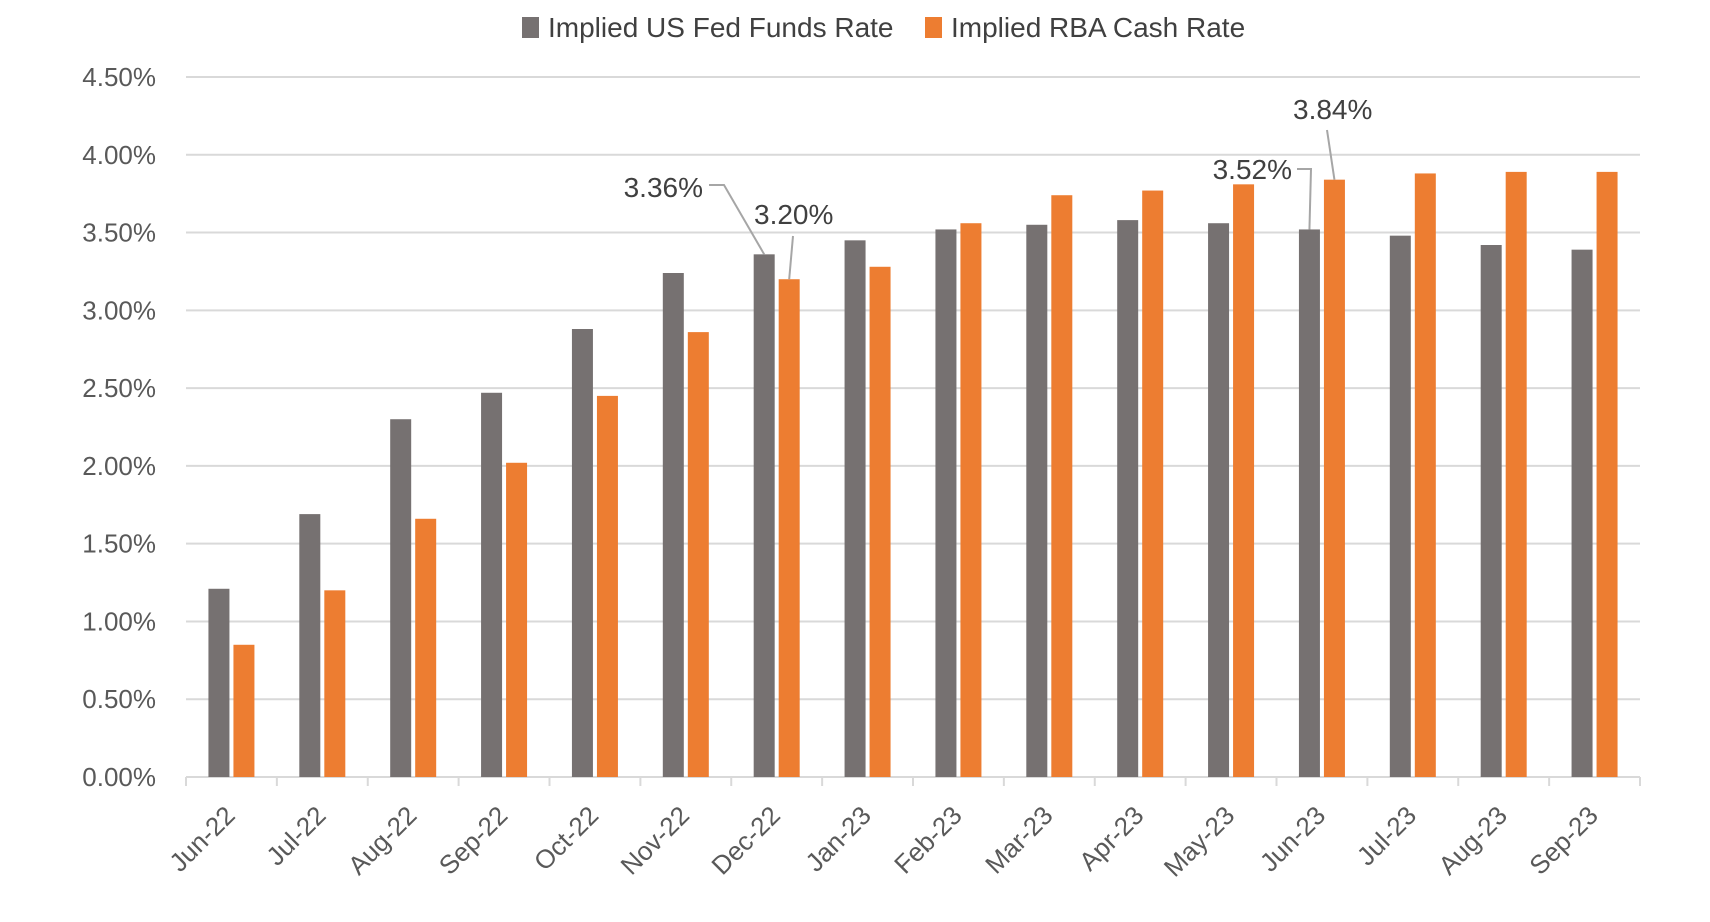 Image resolution: width=1710 pixels, height=922 pixels. What do you see at coordinates (933, 27) in the screenshot?
I see `legend-swatch-rba` at bounding box center [933, 27].